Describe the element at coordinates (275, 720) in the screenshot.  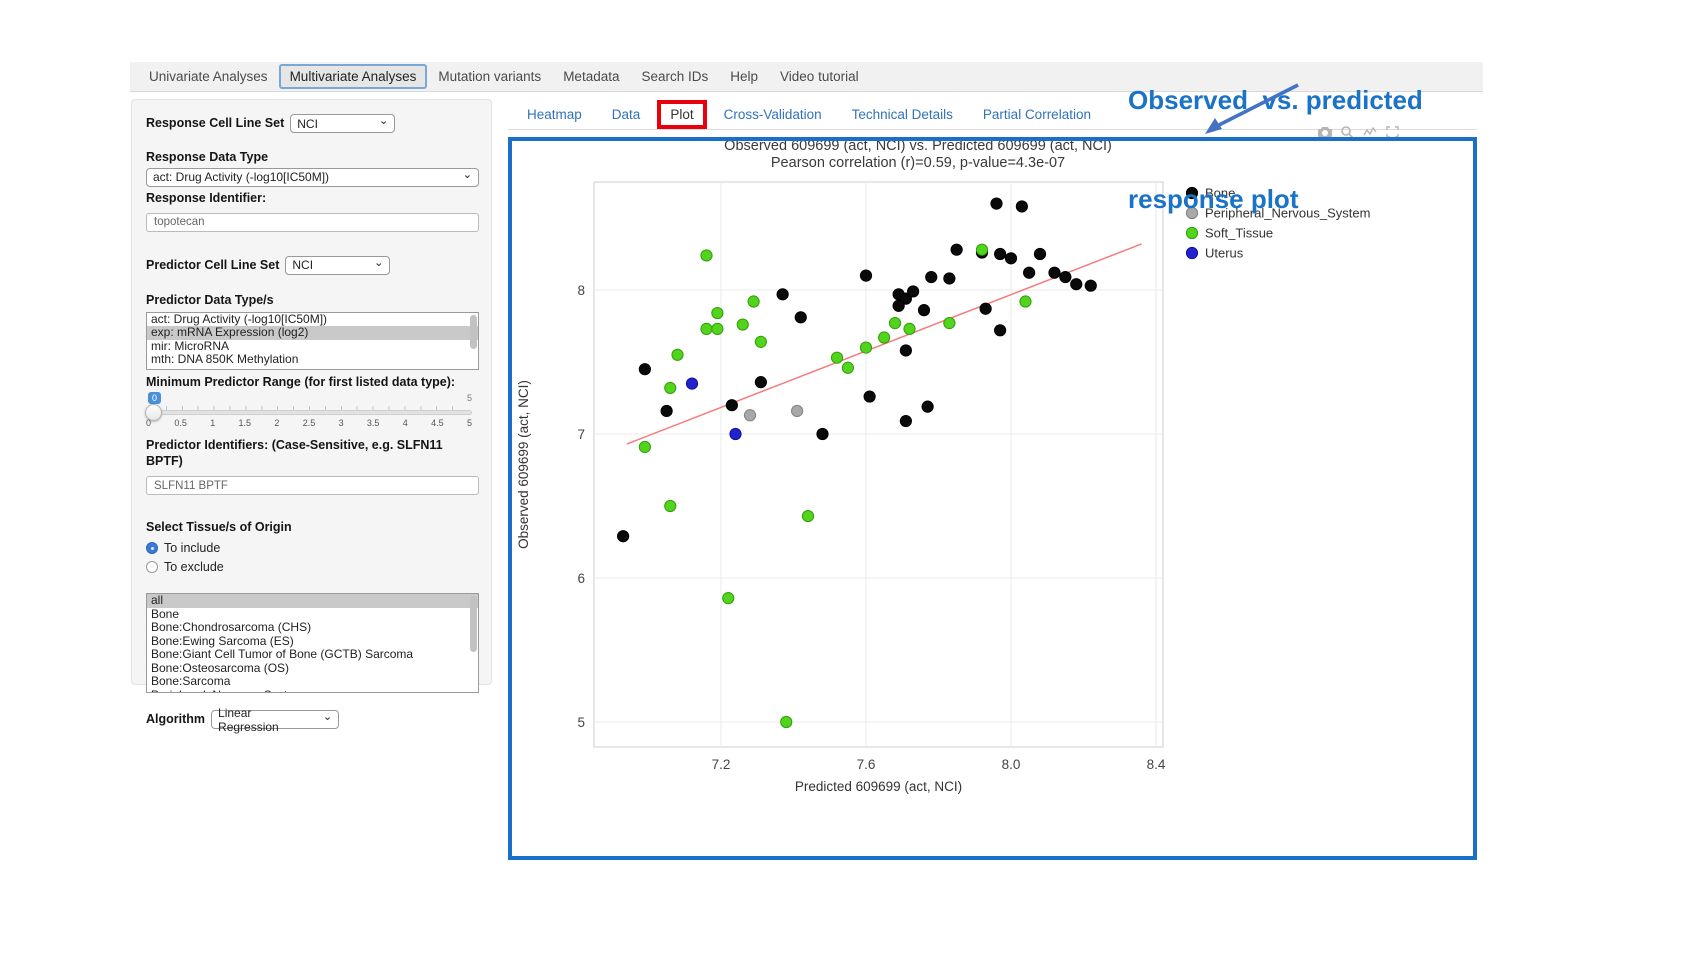
I see `algorithm-select: Linear Regression ⌄` at that location.